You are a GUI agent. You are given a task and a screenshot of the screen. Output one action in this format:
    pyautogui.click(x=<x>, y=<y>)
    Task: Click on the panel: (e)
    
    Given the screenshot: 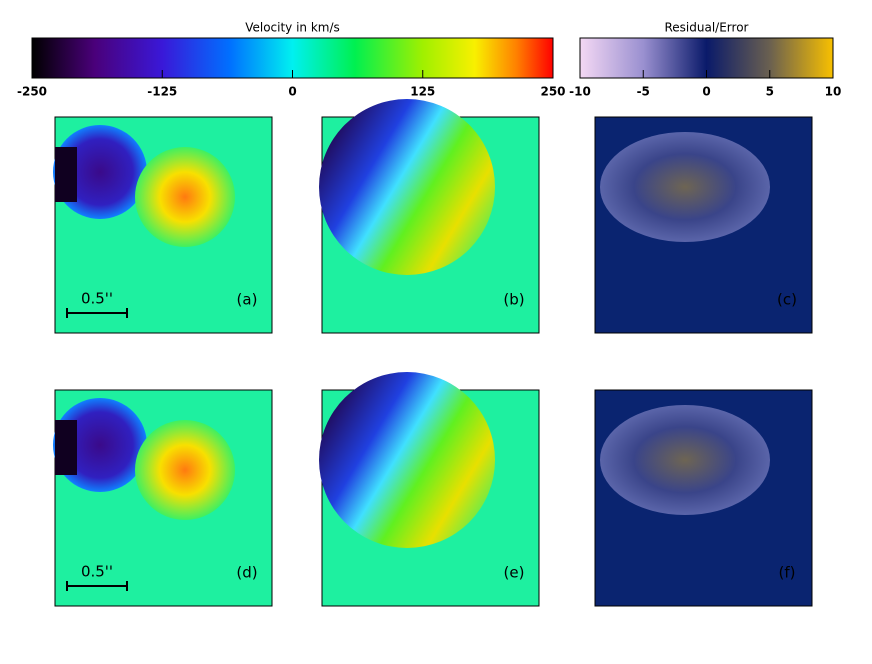 What is the action you would take?
    pyautogui.click(x=429, y=484)
    